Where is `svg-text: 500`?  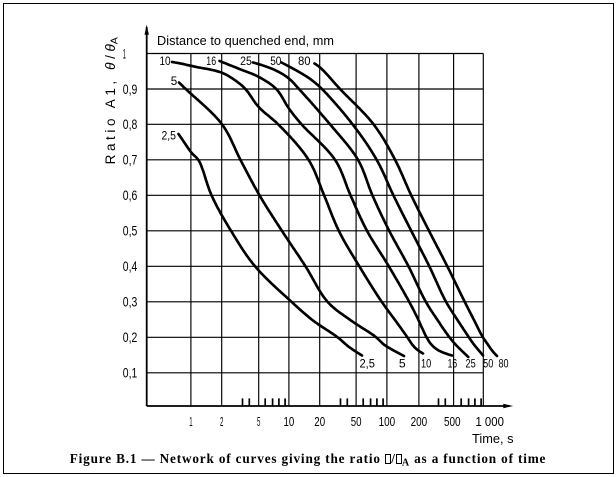
svg-text: 500 is located at coordinates (452, 421).